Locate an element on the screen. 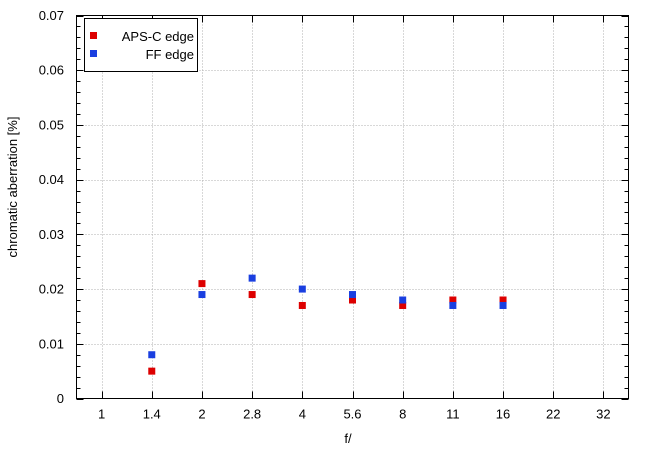  x-tick-label: 32 is located at coordinates (603, 414).